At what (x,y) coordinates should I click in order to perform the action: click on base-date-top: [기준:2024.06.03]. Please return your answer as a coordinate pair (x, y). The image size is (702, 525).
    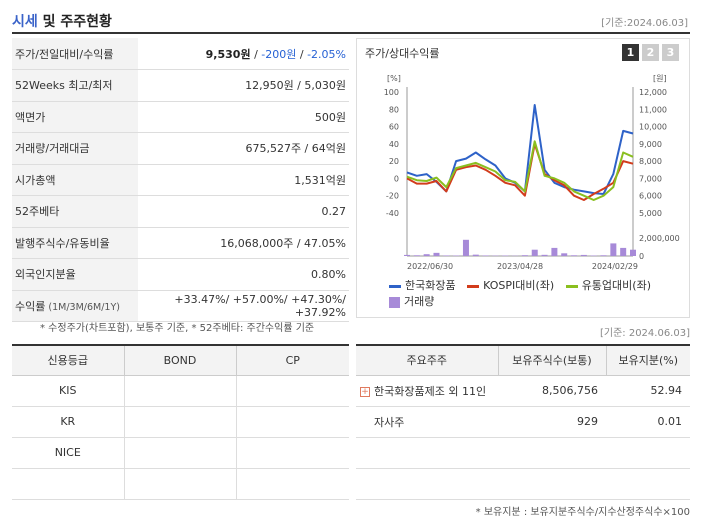
    Looking at the image, I should click on (644, 23).